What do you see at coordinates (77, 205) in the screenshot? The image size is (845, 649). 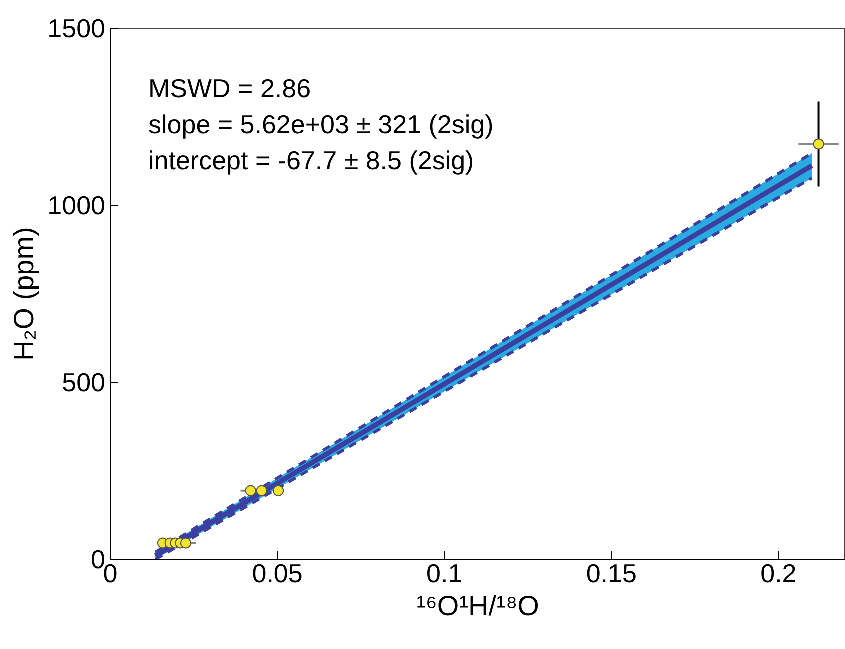 I see `y-tick-label: 1000` at bounding box center [77, 205].